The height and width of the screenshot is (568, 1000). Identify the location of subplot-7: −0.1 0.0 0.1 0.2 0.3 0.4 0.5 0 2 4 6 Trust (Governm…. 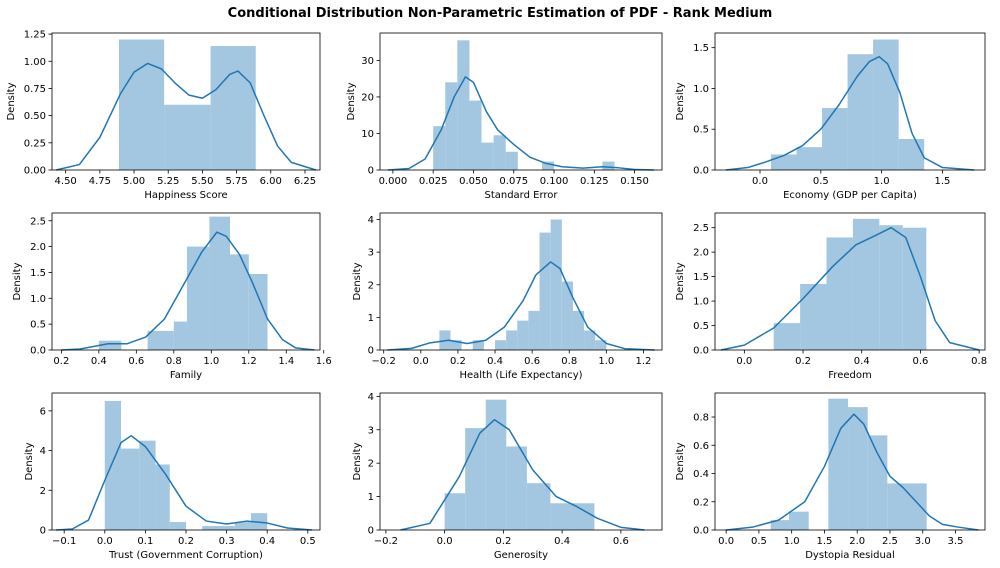
(172, 476).